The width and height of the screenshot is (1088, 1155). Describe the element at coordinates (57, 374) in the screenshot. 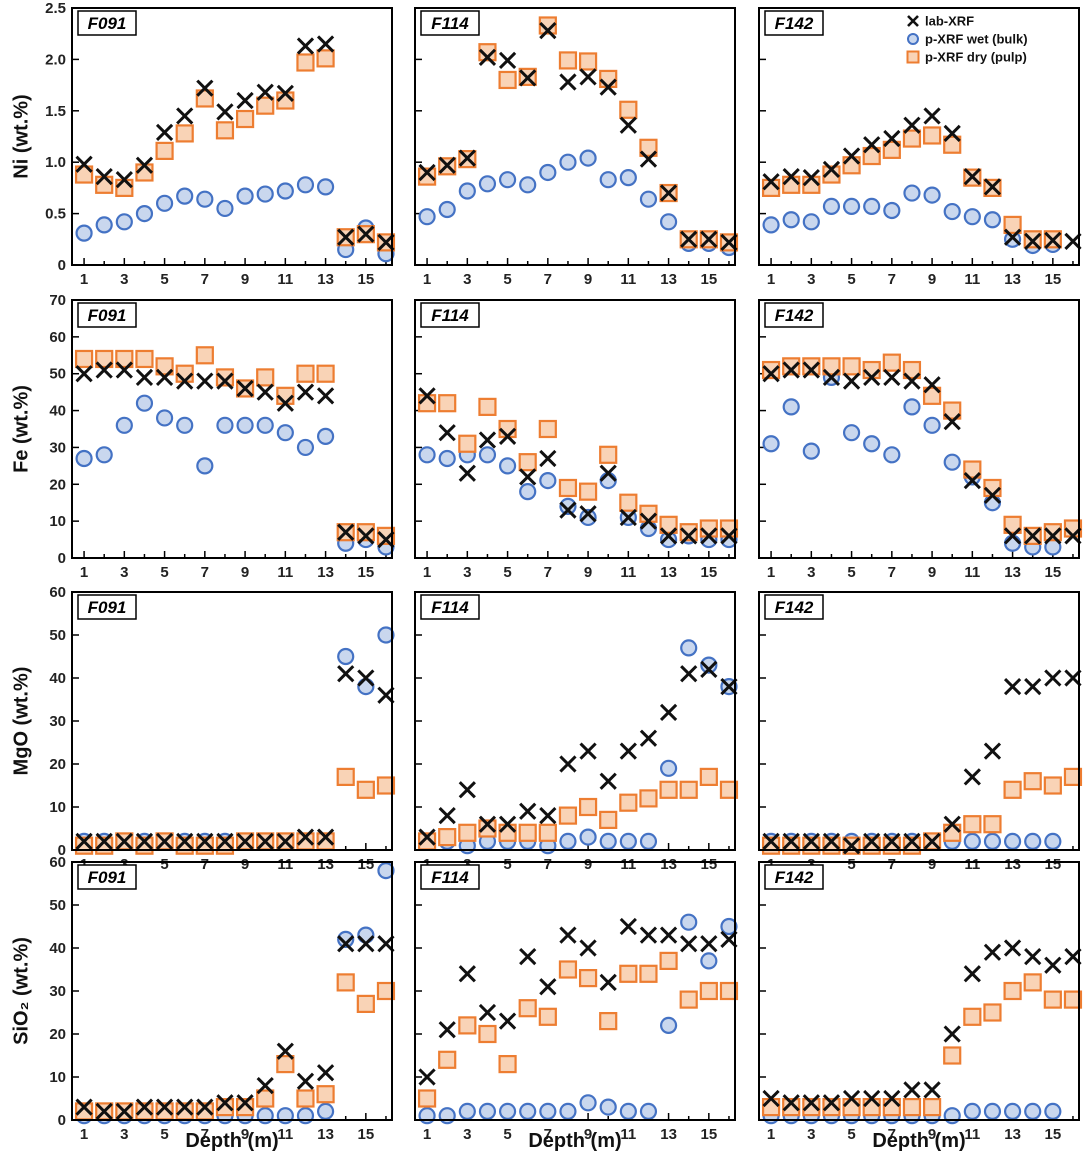

I see `y-tick-label: 50` at that location.